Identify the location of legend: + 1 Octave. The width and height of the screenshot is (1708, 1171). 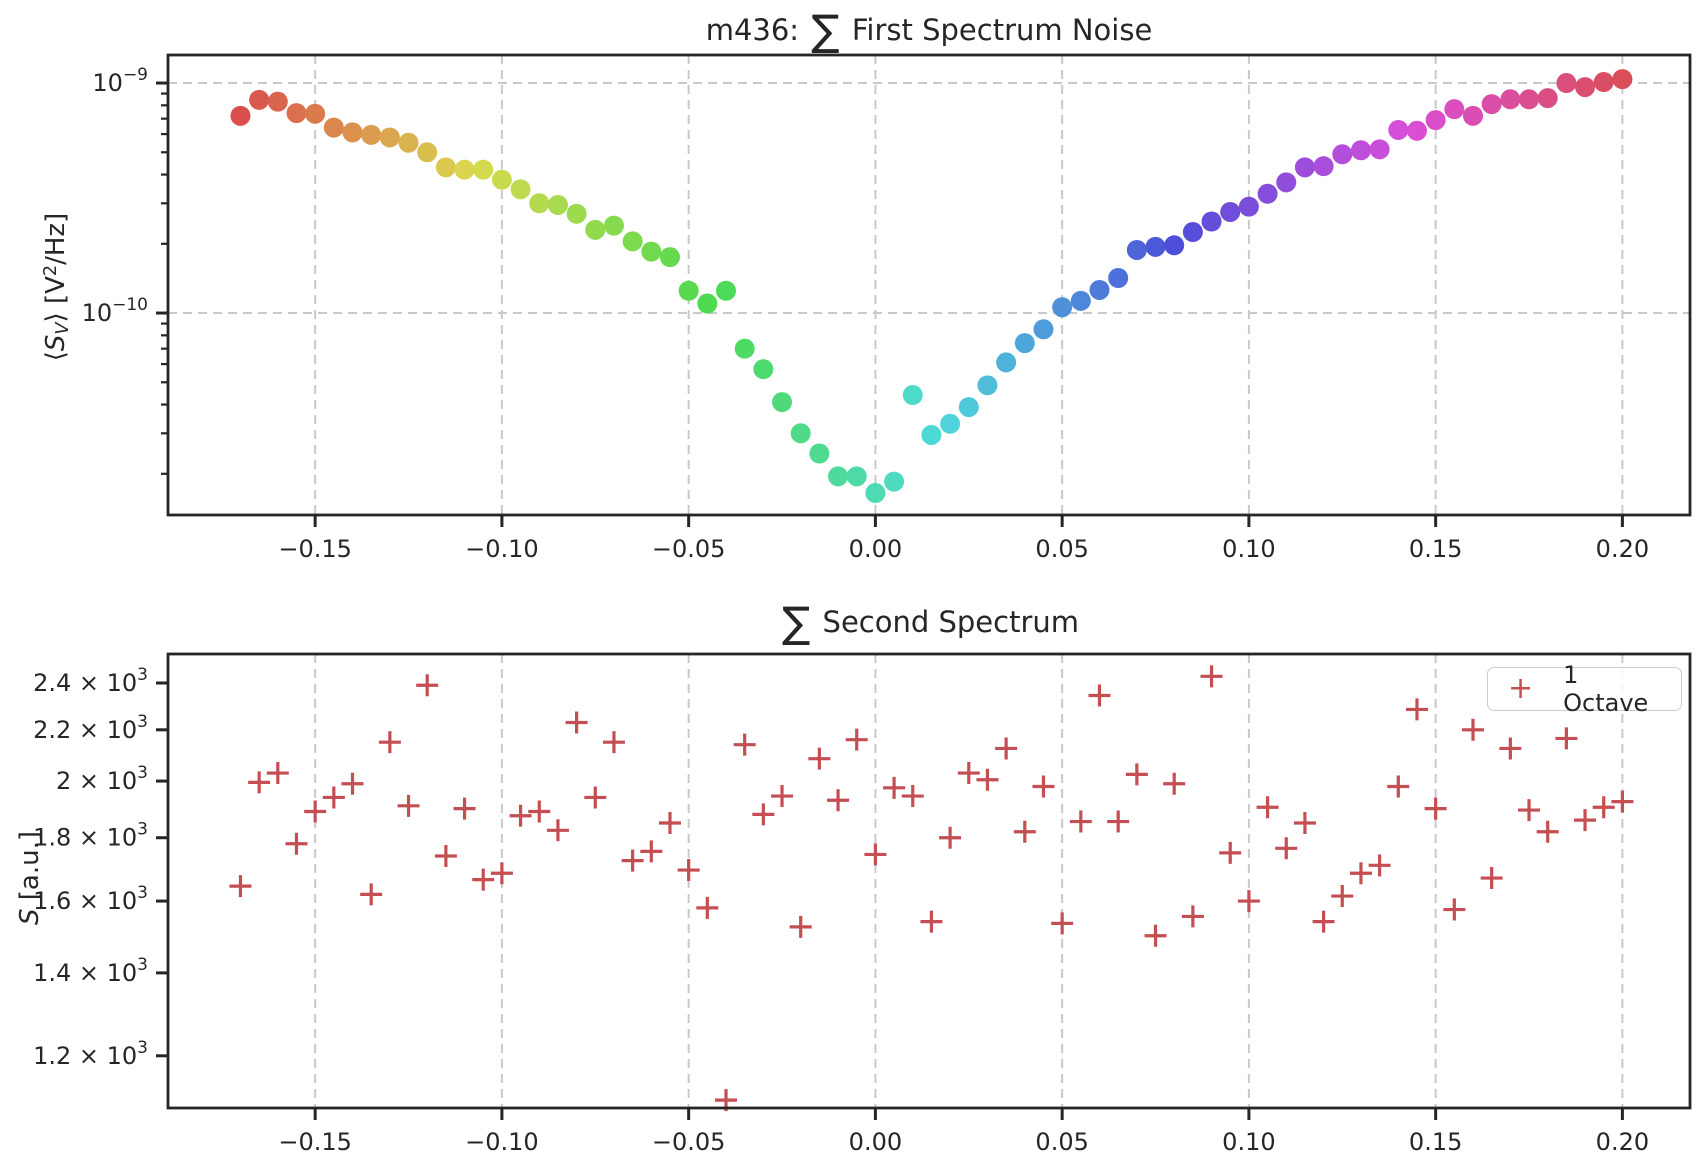
(1584, 689).